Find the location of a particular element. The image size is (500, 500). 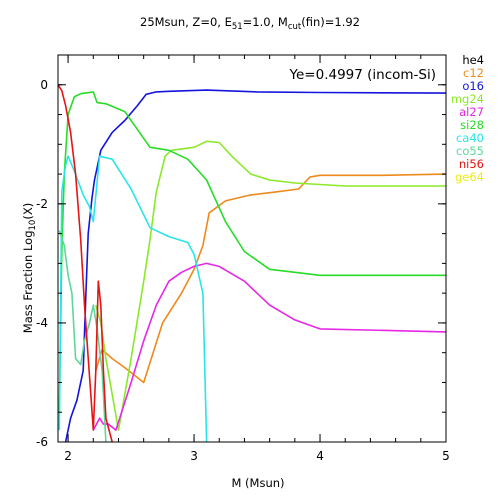

x-tick-label: 2 is located at coordinates (68, 456).